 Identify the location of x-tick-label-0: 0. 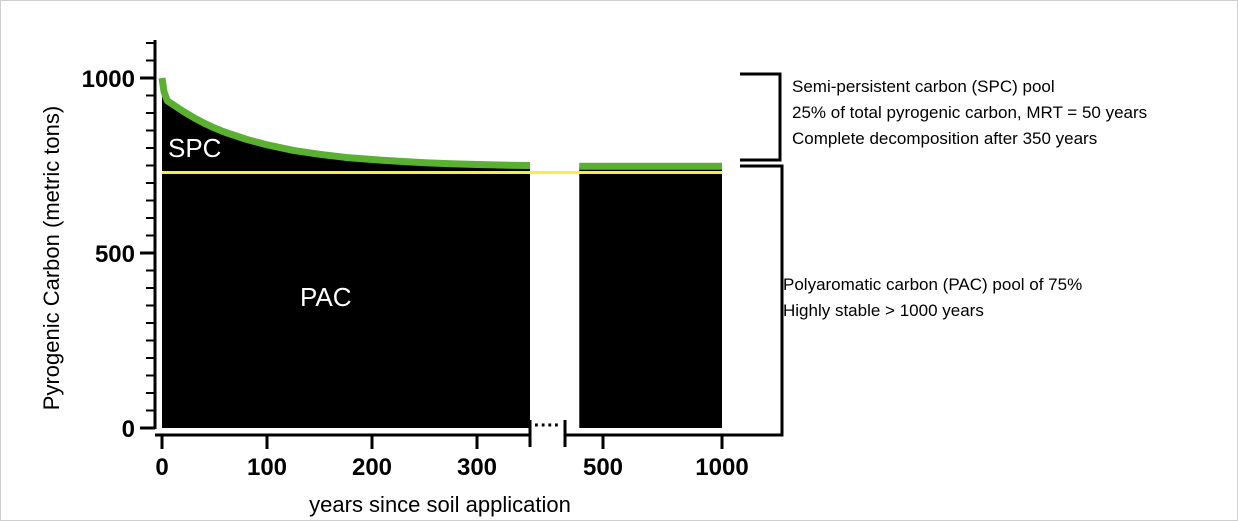
(161, 467).